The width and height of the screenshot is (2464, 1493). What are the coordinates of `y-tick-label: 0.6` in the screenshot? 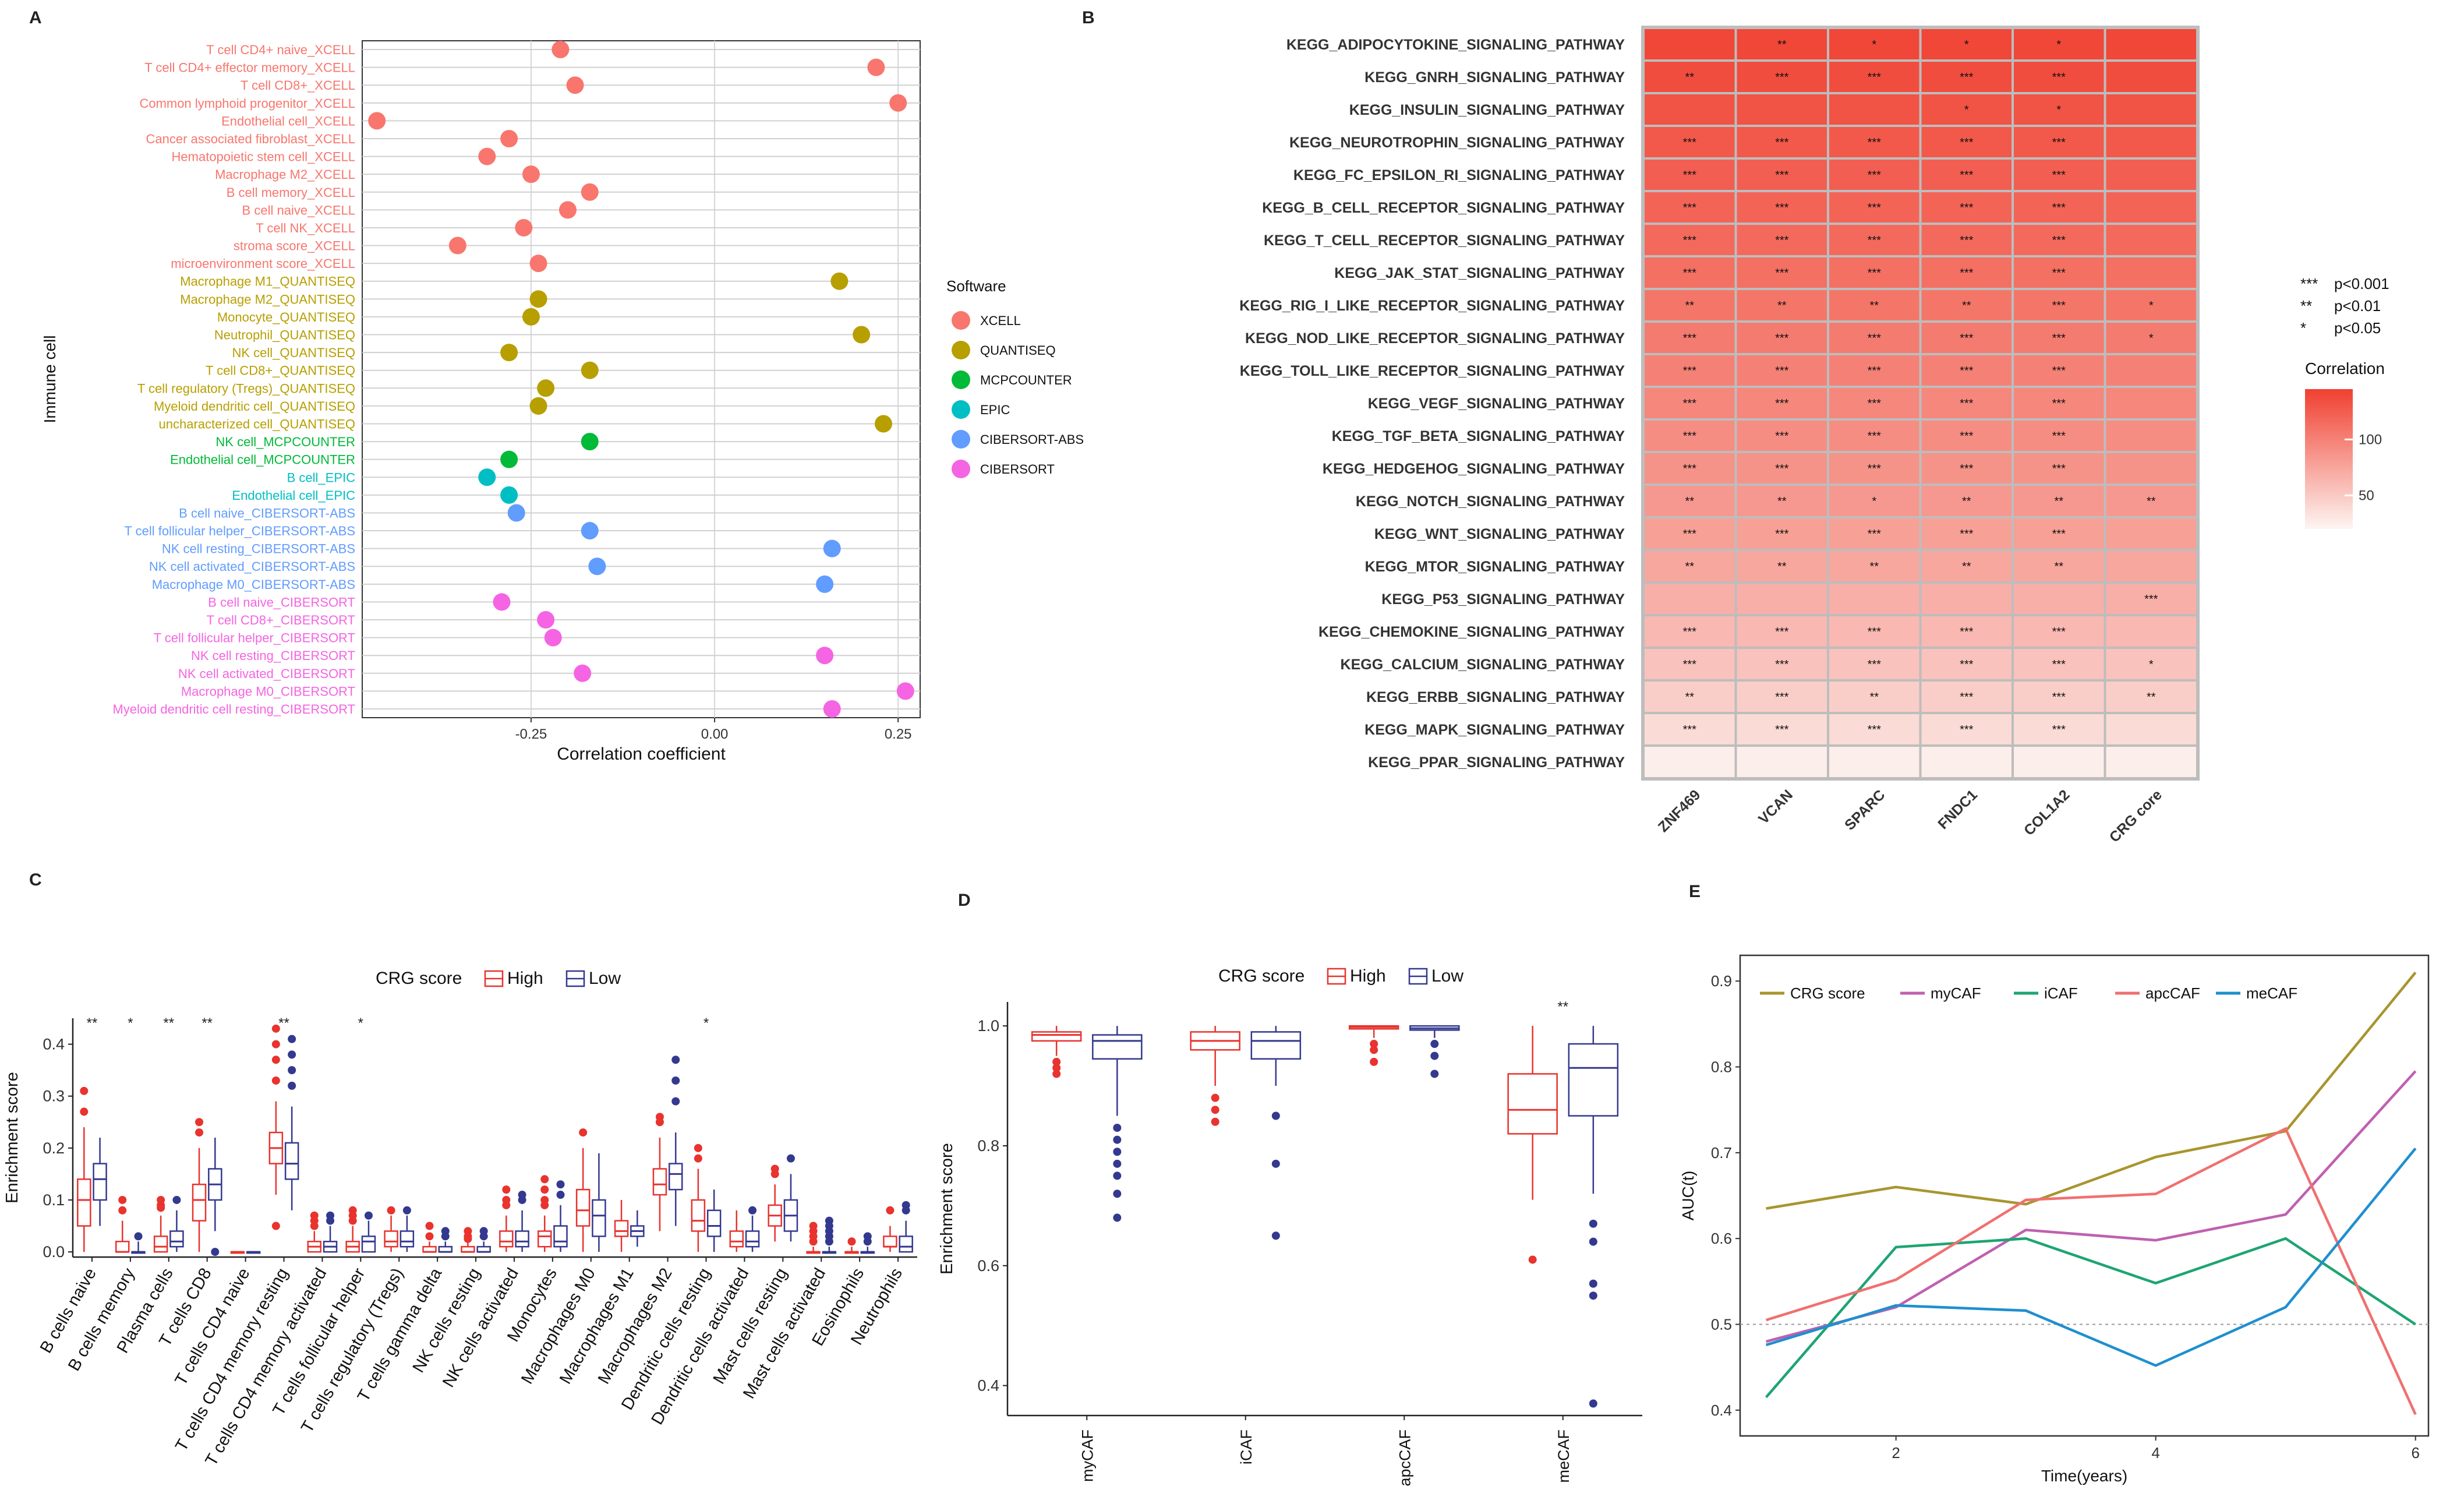 It's located at (1722, 1238).